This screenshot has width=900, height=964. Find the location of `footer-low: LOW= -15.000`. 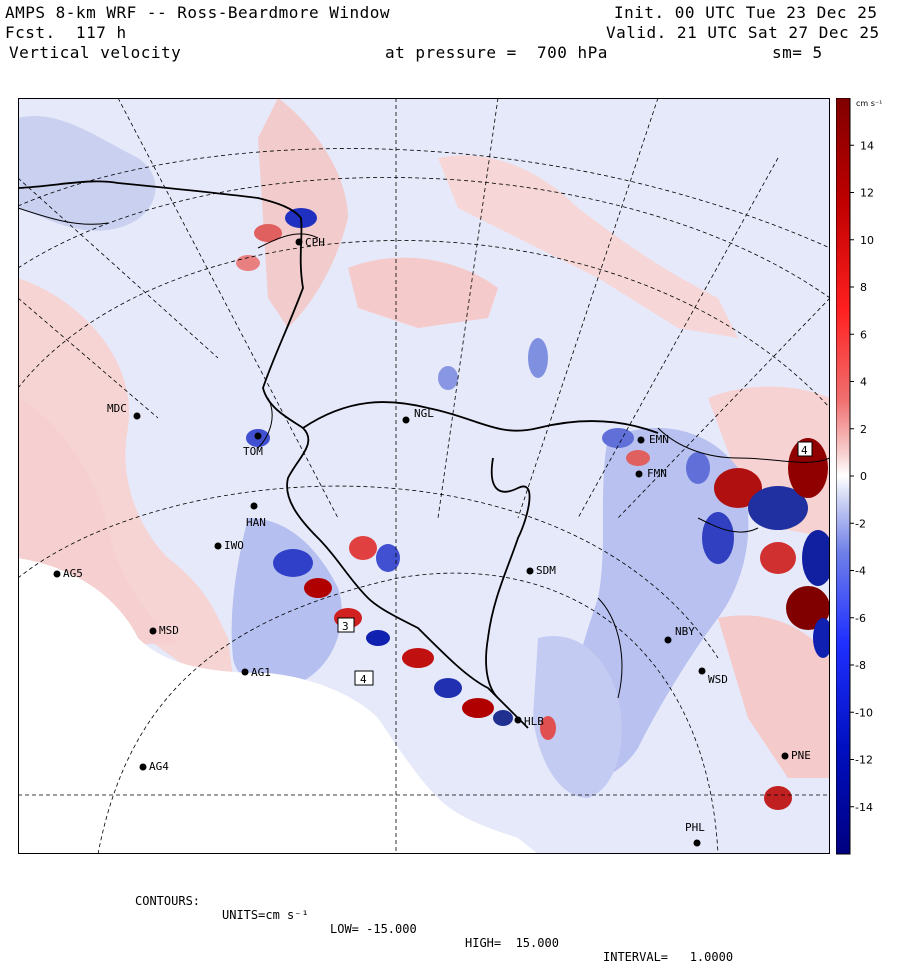

footer-low: LOW= -15.000 is located at coordinates (373, 929).